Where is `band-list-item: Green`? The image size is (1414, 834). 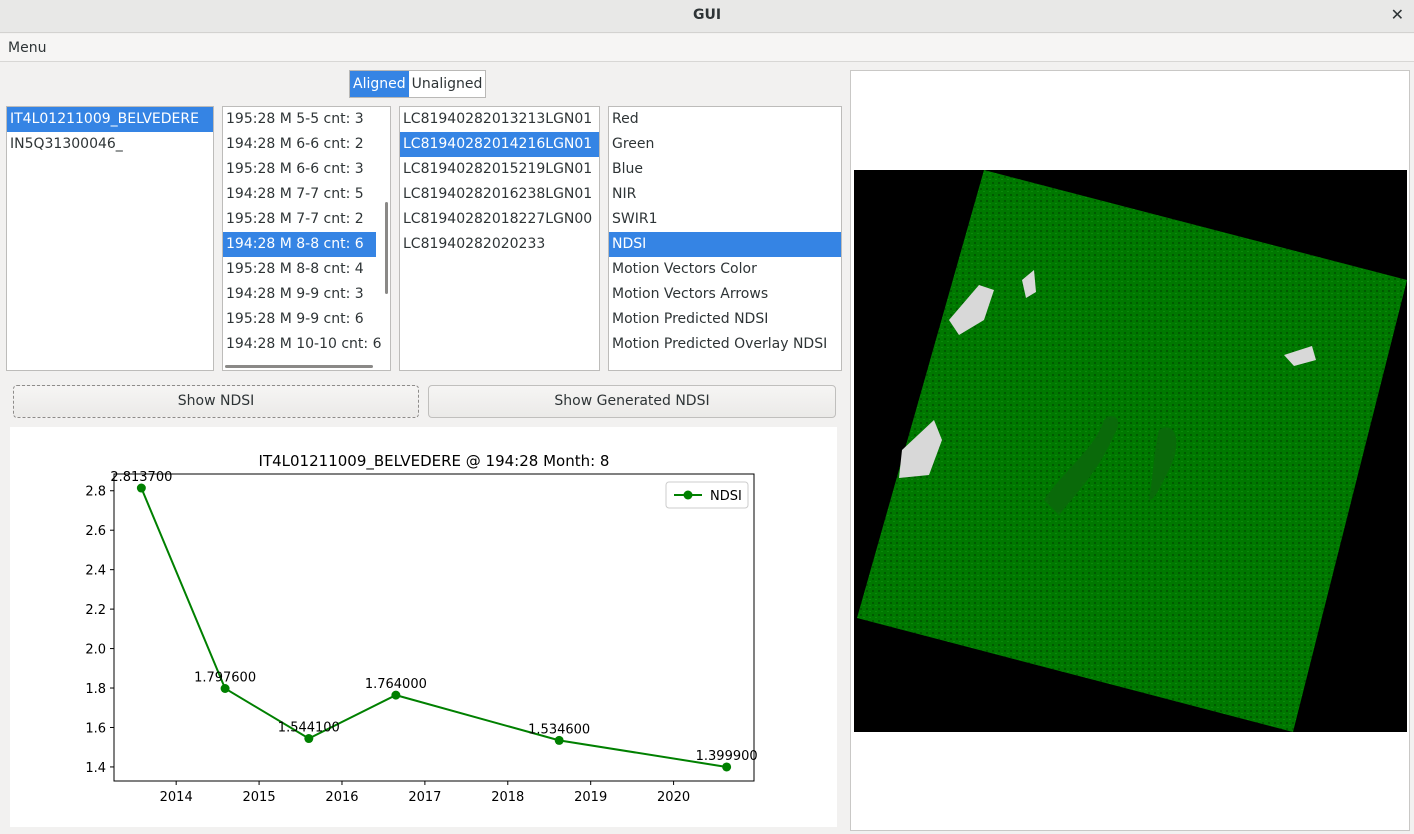 band-list-item: Green is located at coordinates (633, 144).